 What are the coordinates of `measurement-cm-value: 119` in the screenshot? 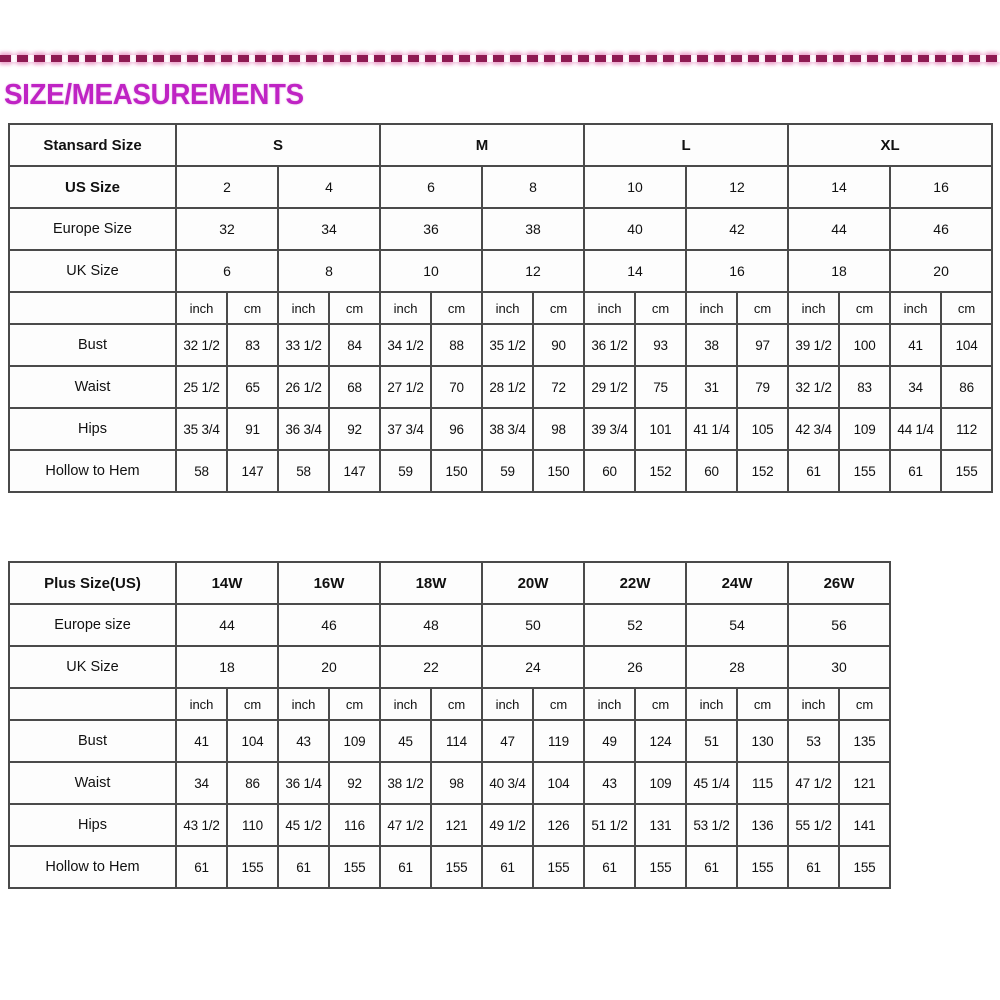 It's located at (558, 741).